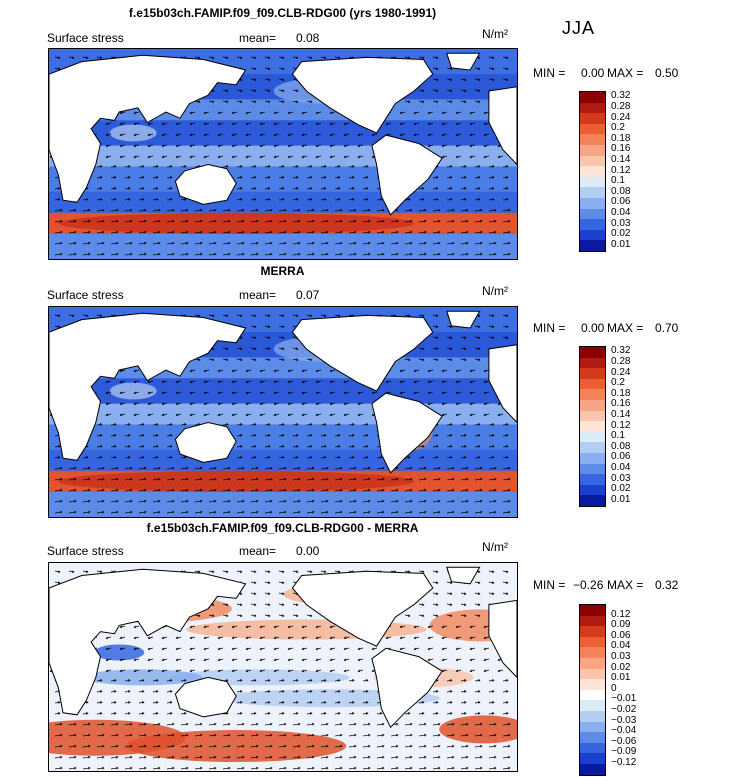  I want to click on panel-2-min-label: MIN =, so click(549, 328).